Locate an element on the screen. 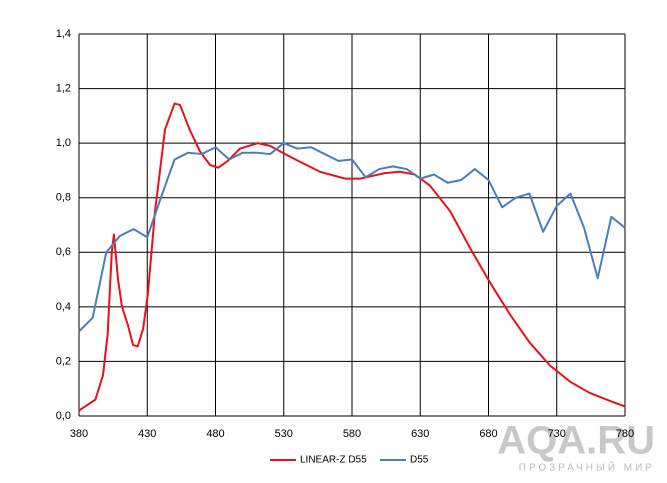  x-tick-label: 580 is located at coordinates (352, 434).